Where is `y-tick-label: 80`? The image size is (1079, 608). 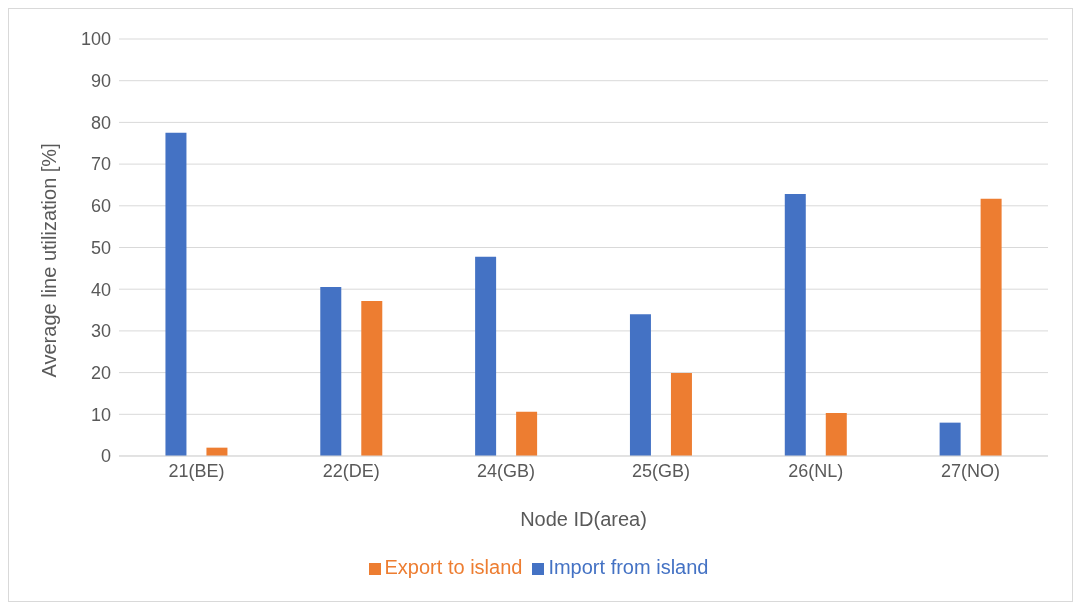
y-tick-label: 80 is located at coordinates (100, 122).